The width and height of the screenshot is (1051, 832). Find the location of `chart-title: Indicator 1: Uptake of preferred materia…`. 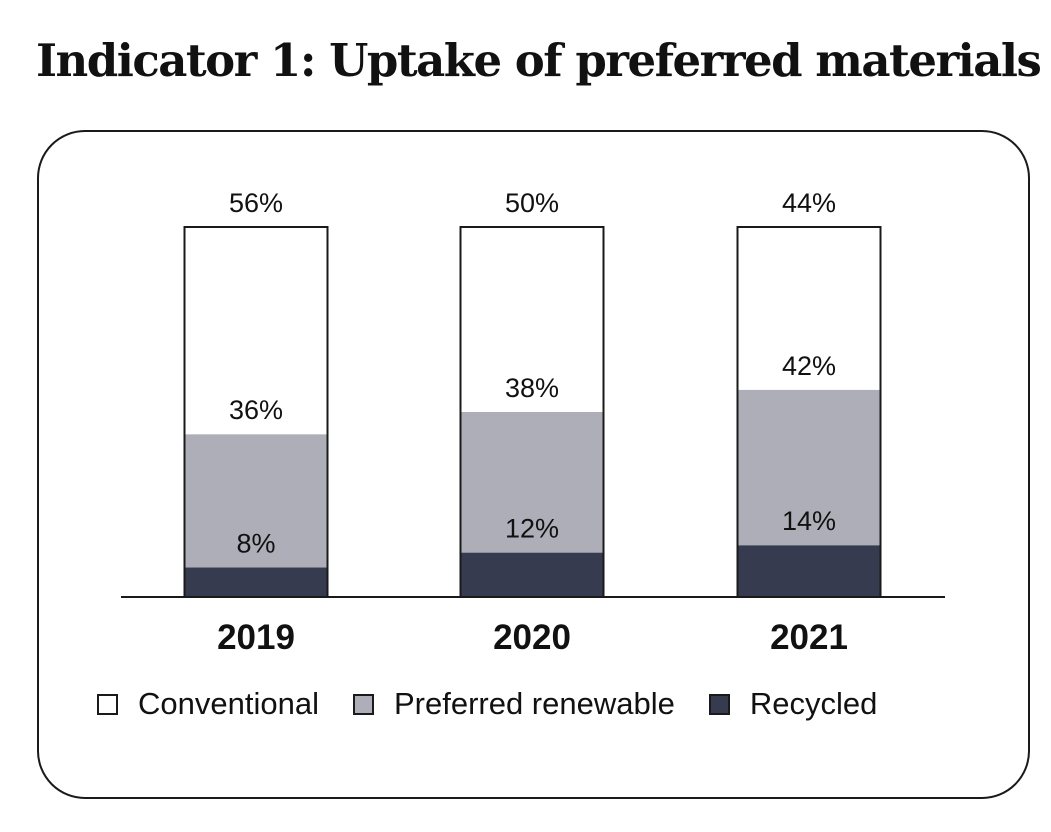

chart-title: Indicator 1: Uptake of preferred materia… is located at coordinates (539, 60).